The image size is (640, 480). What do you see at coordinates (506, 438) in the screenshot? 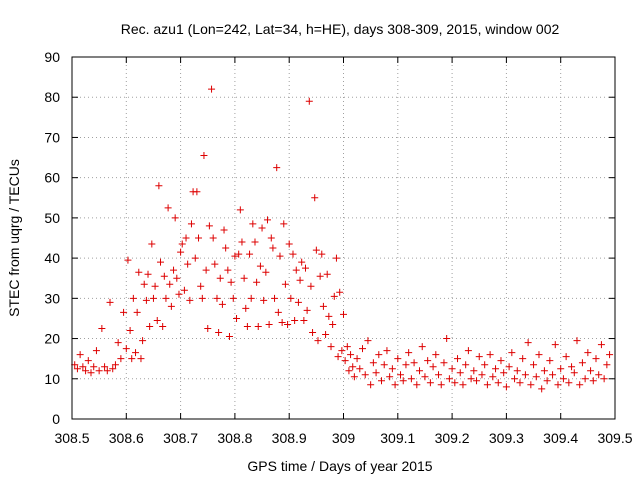
I see `x-tick-label: 309.3` at bounding box center [506, 438].